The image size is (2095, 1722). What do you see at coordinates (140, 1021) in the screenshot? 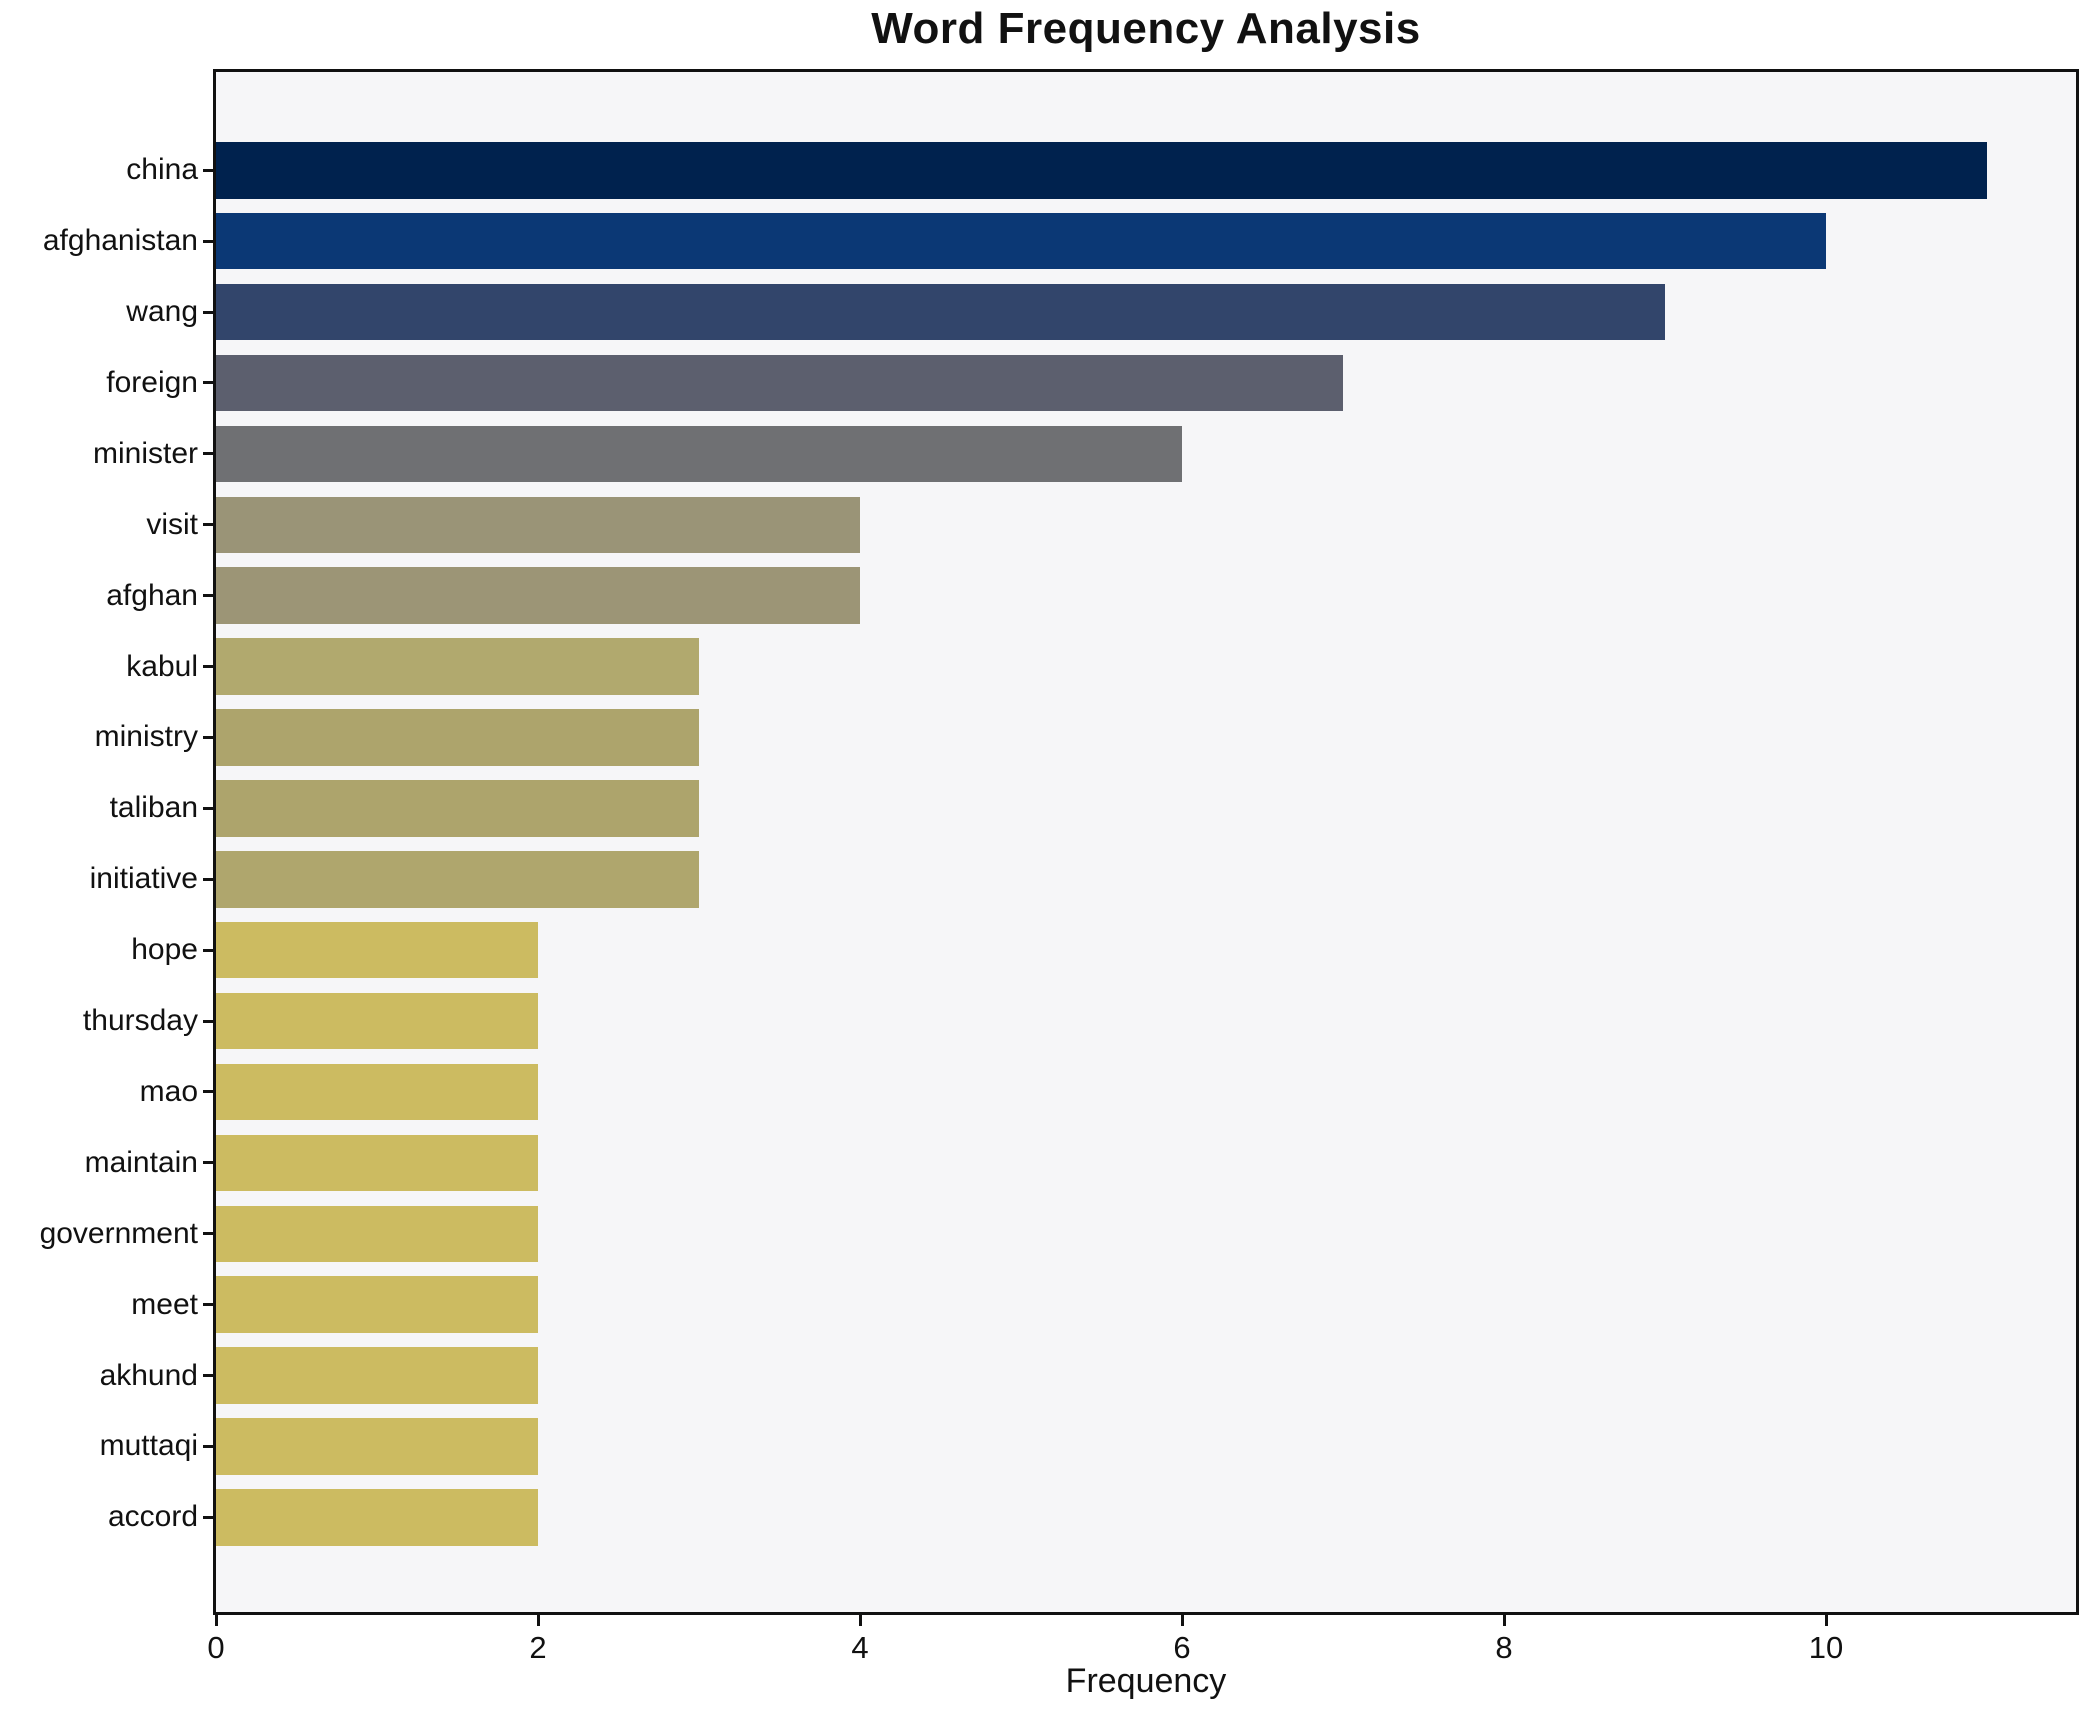
I see `y-label-thursday: thursday` at bounding box center [140, 1021].